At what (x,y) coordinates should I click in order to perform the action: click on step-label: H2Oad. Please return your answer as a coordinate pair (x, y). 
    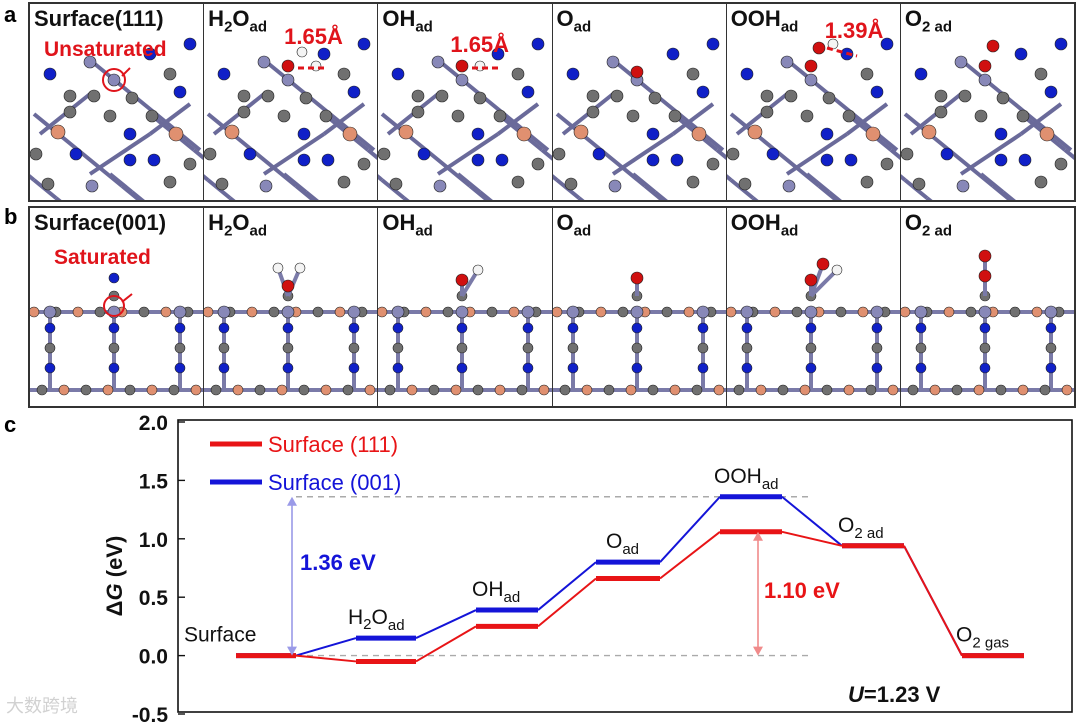
    Looking at the image, I should click on (376, 620).